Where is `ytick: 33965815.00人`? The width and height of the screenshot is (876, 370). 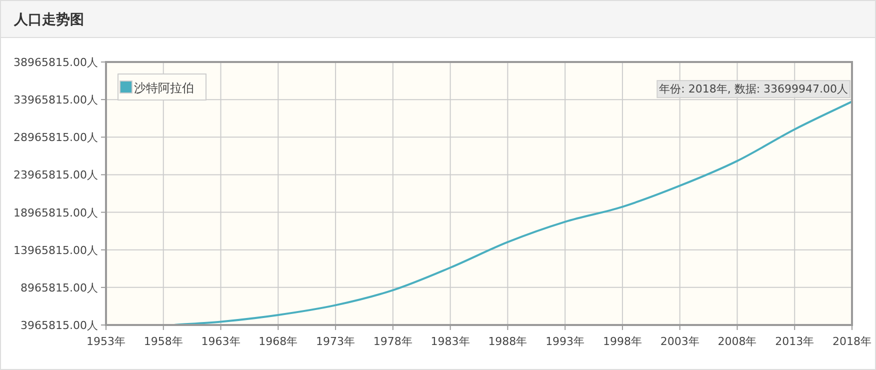 ytick: 33965815.00人 is located at coordinates (56, 100).